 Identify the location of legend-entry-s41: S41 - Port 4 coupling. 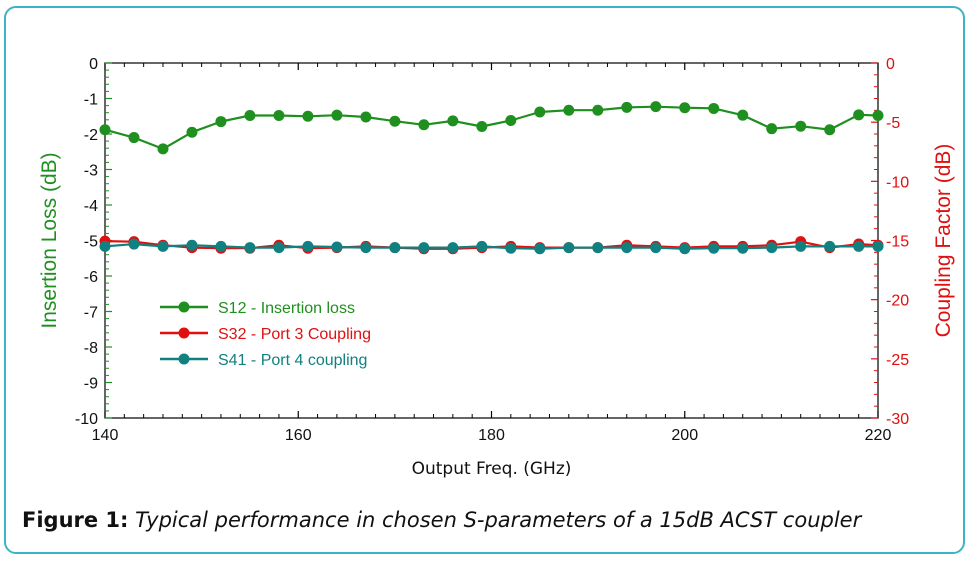
(263, 360).